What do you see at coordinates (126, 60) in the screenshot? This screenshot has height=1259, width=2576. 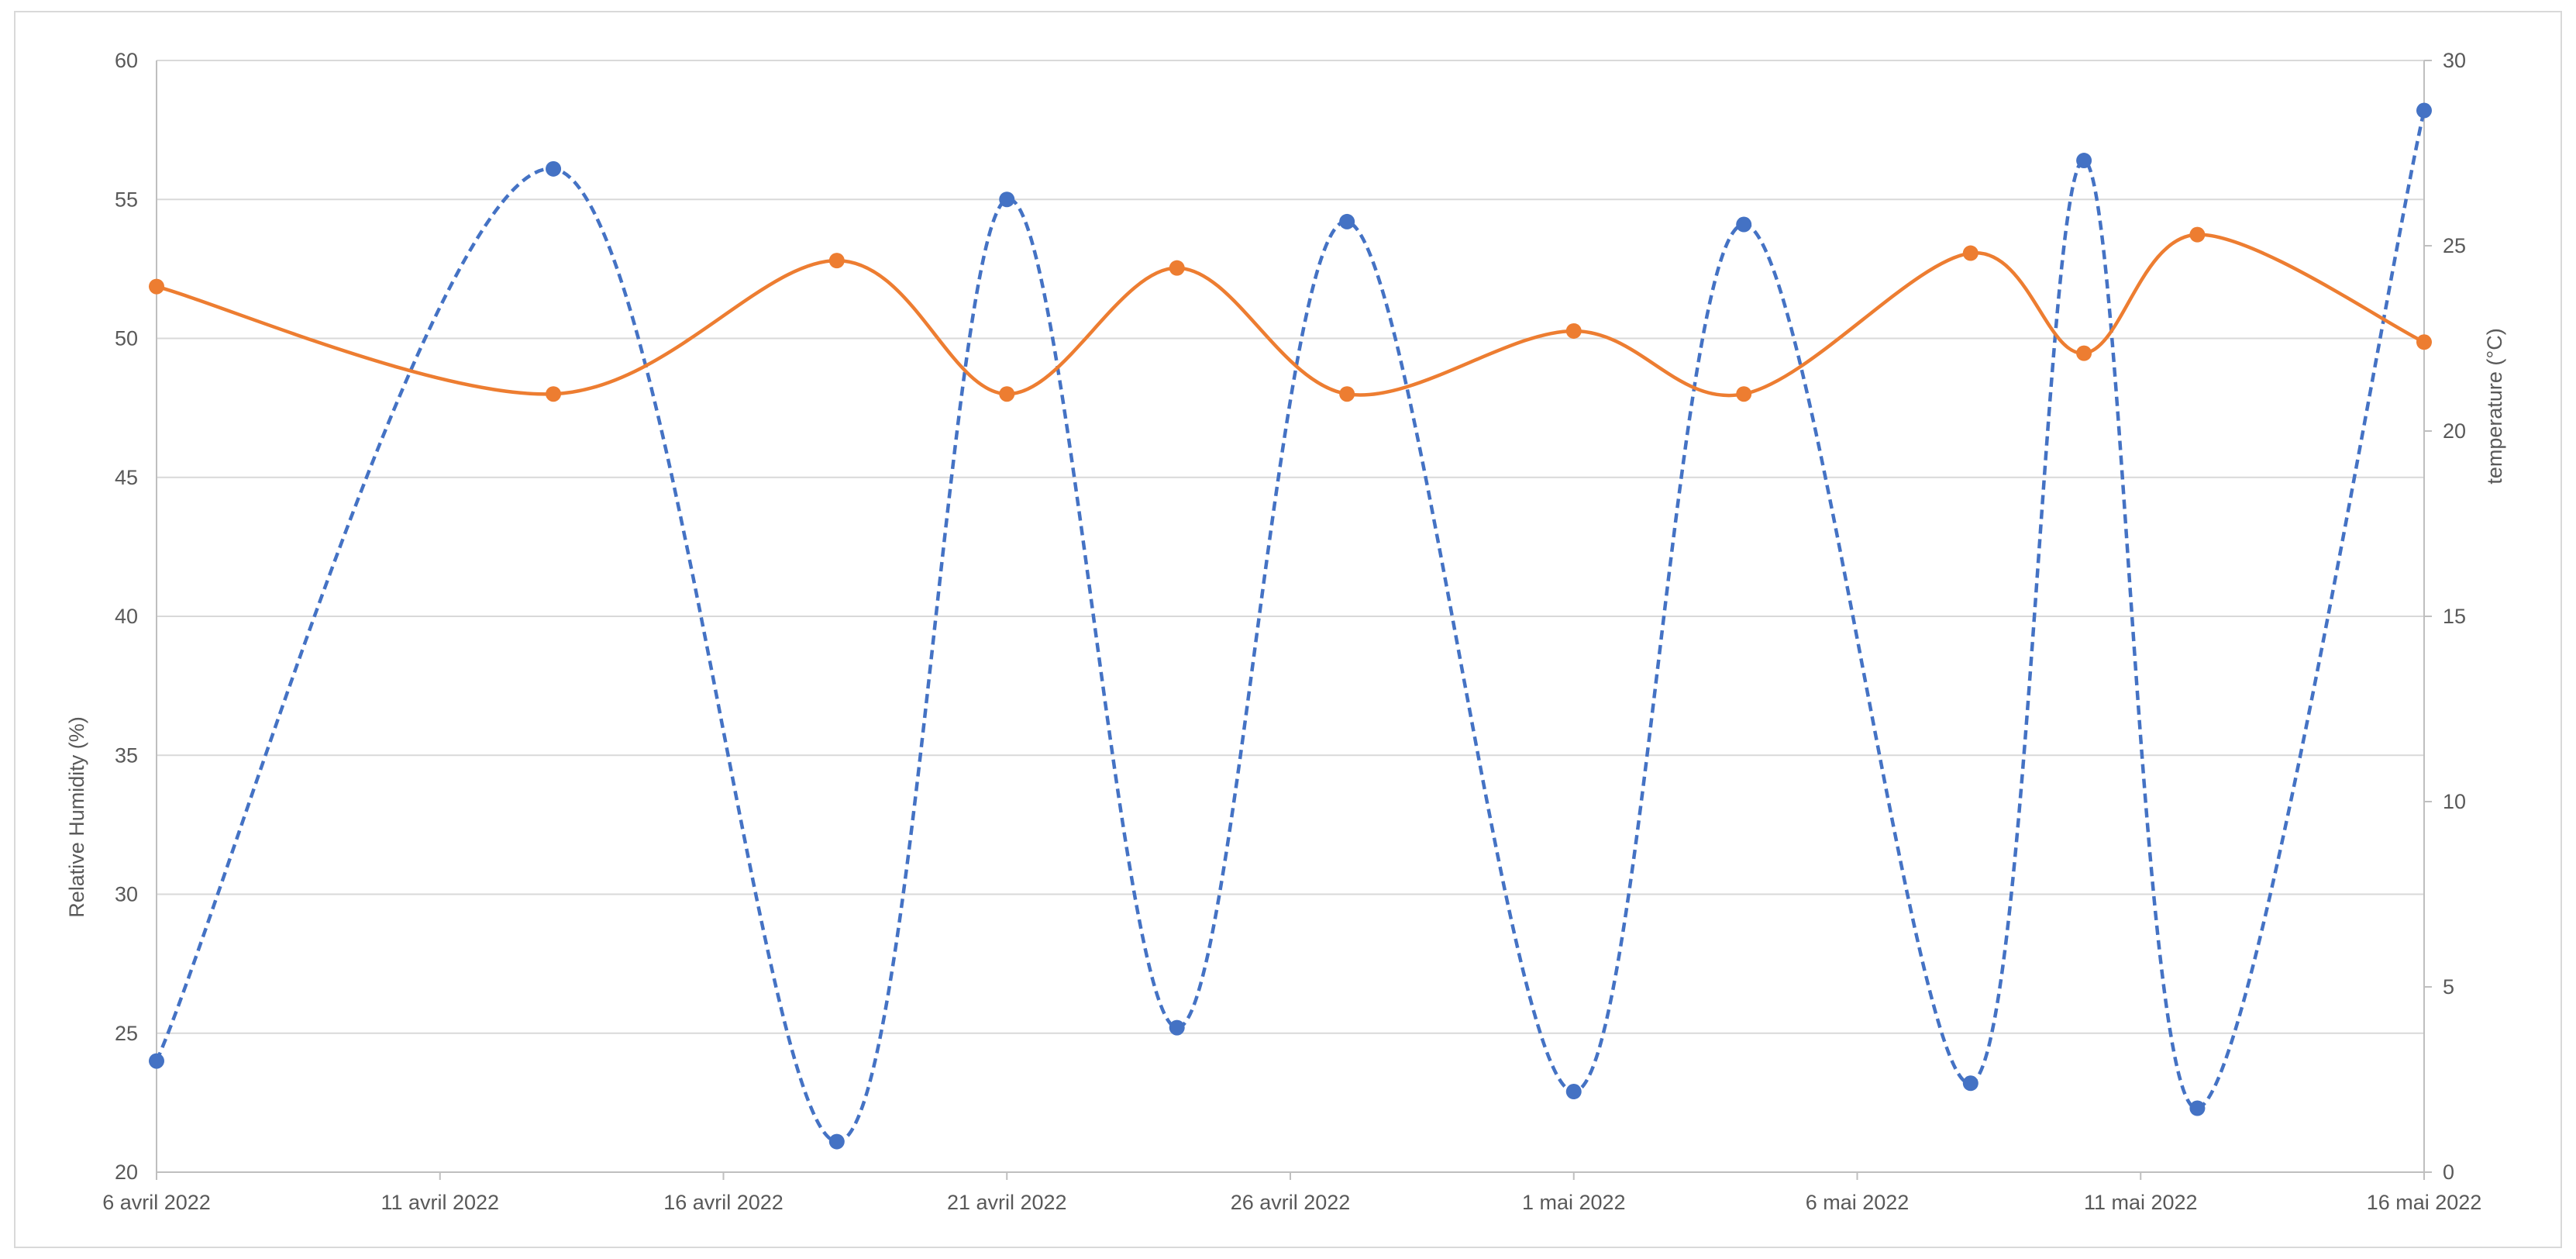 I see `y-tick-label: 60` at bounding box center [126, 60].